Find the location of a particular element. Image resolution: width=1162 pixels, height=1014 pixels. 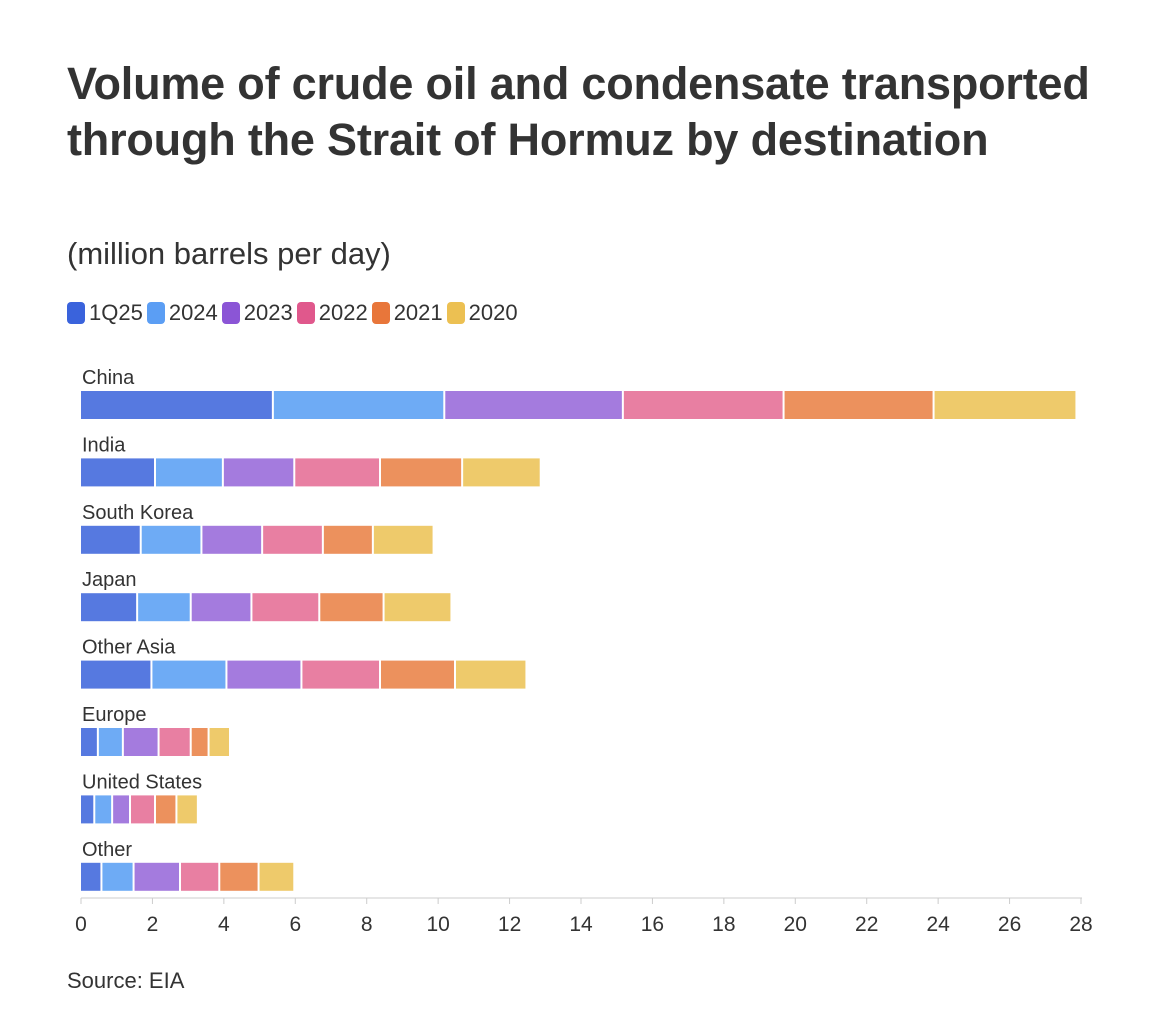

category-label: India is located at coordinates (104, 445).